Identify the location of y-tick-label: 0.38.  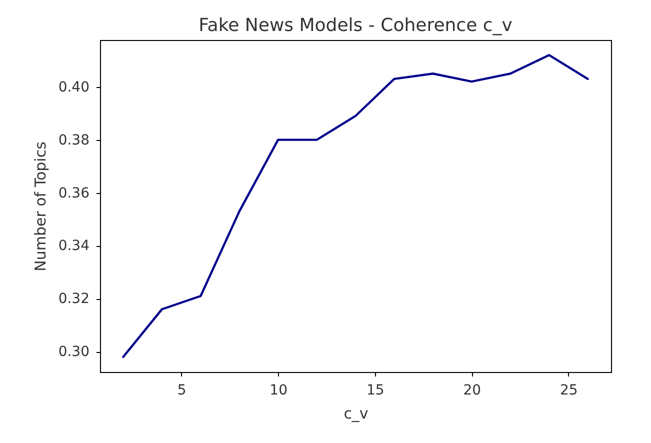
(74, 140).